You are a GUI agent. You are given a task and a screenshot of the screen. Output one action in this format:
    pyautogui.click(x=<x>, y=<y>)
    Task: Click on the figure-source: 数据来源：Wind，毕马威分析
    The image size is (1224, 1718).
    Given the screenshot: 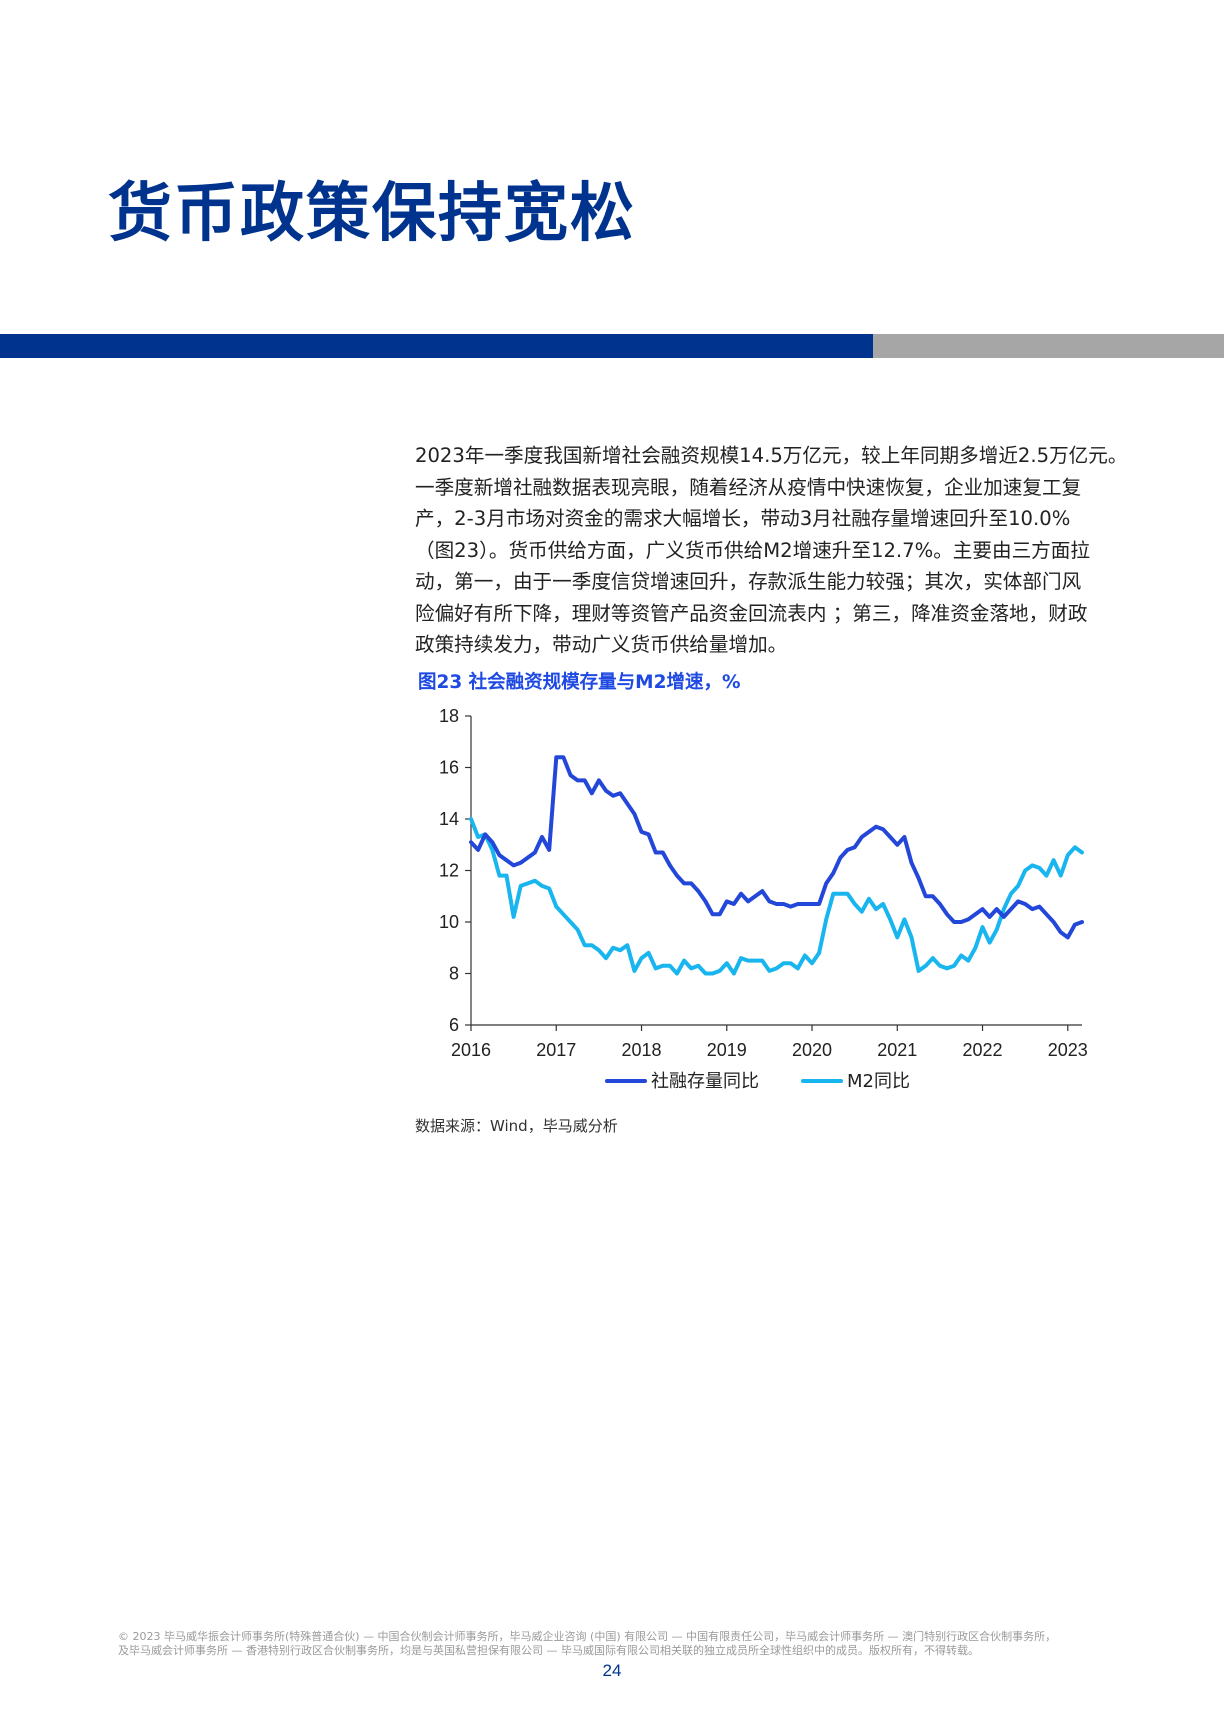 What is the action you would take?
    pyautogui.click(x=516, y=1126)
    